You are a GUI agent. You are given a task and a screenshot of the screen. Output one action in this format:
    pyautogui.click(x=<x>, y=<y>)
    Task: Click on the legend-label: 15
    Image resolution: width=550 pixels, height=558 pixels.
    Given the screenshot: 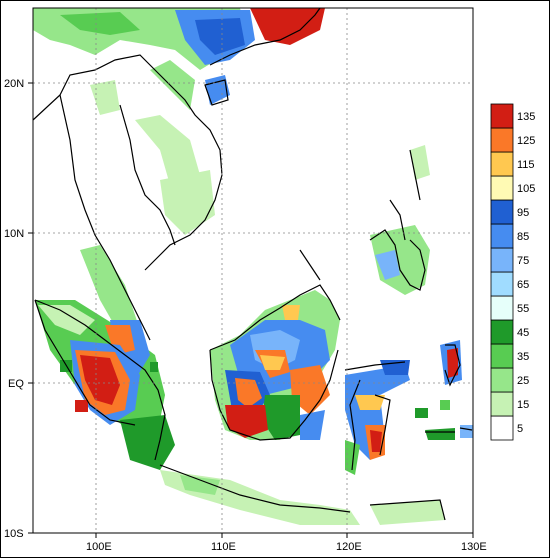 What is the action you would take?
    pyautogui.click(x=523, y=405)
    